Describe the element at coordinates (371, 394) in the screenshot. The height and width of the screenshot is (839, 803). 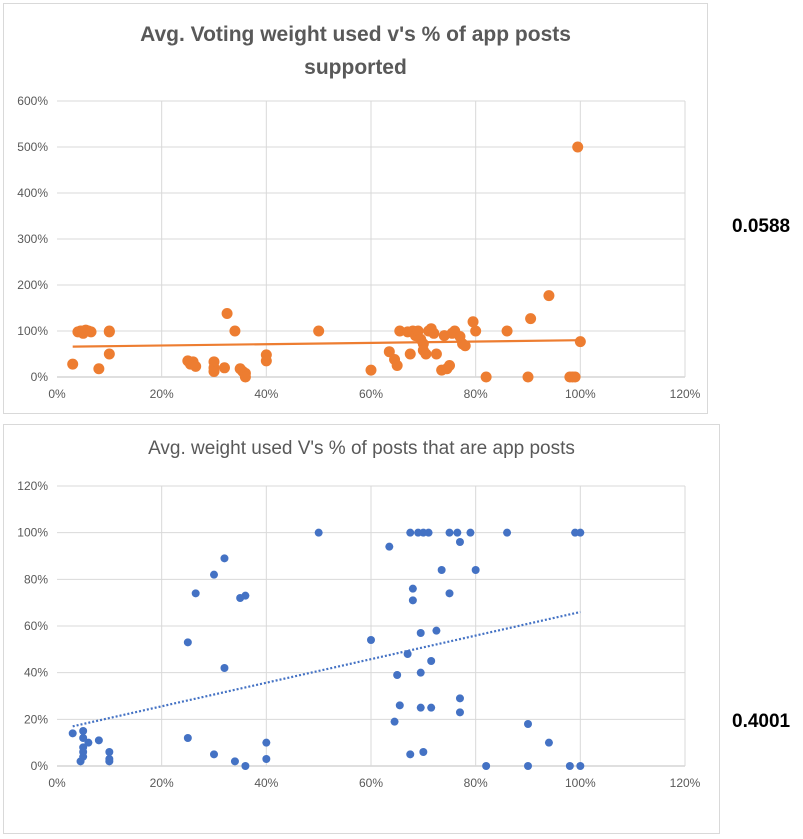
I see `chart-1-x-tick-label: 60%` at that location.